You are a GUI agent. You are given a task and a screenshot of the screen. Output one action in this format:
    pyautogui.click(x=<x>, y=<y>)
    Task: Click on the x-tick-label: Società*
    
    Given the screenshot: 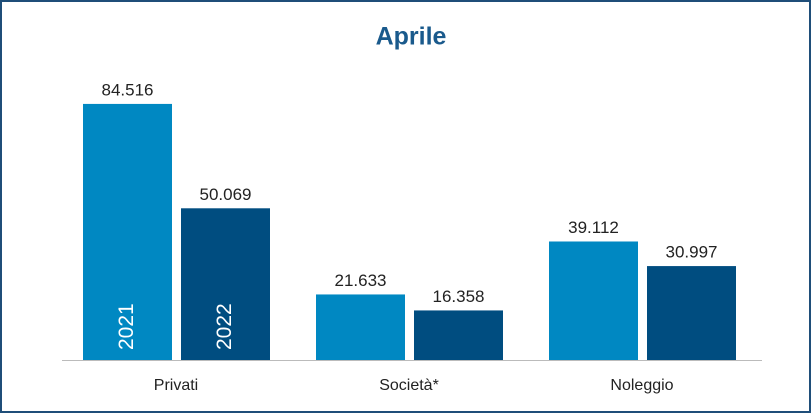 What is the action you would take?
    pyautogui.click(x=409, y=385)
    